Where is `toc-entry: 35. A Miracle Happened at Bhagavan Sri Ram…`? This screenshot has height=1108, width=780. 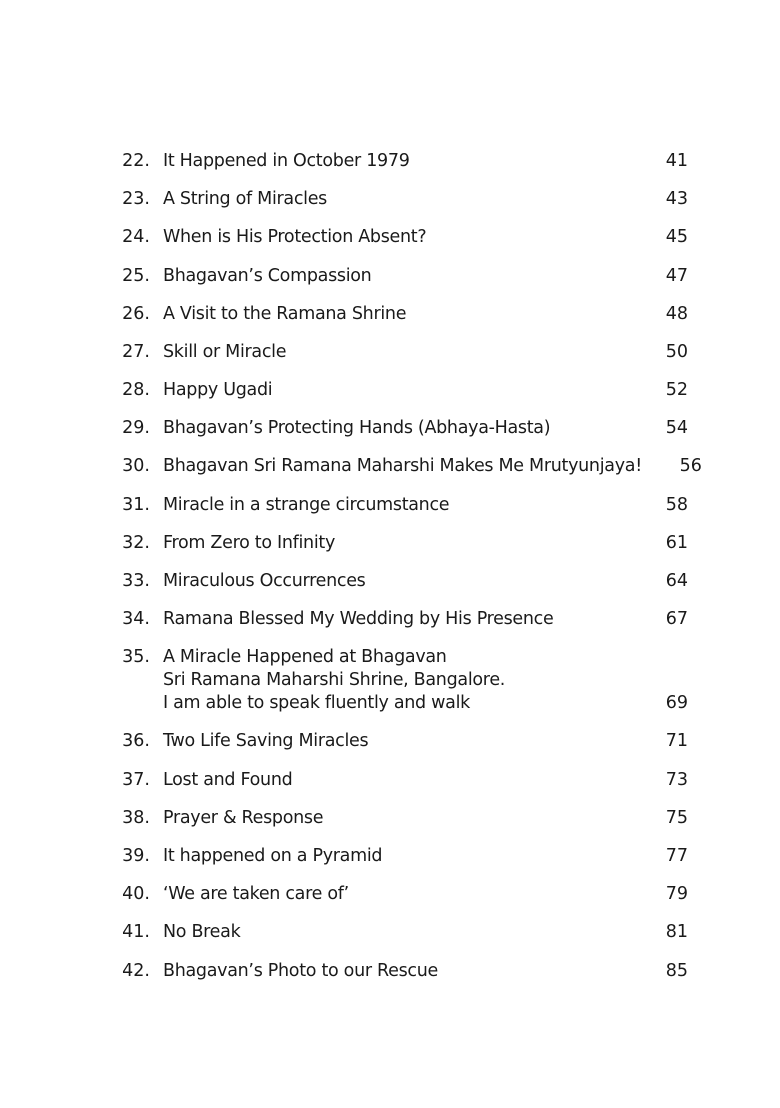
toc-entry: 35. A Miracle Happened at Bhagavan Sri Ram… is located at coordinates (394, 680).